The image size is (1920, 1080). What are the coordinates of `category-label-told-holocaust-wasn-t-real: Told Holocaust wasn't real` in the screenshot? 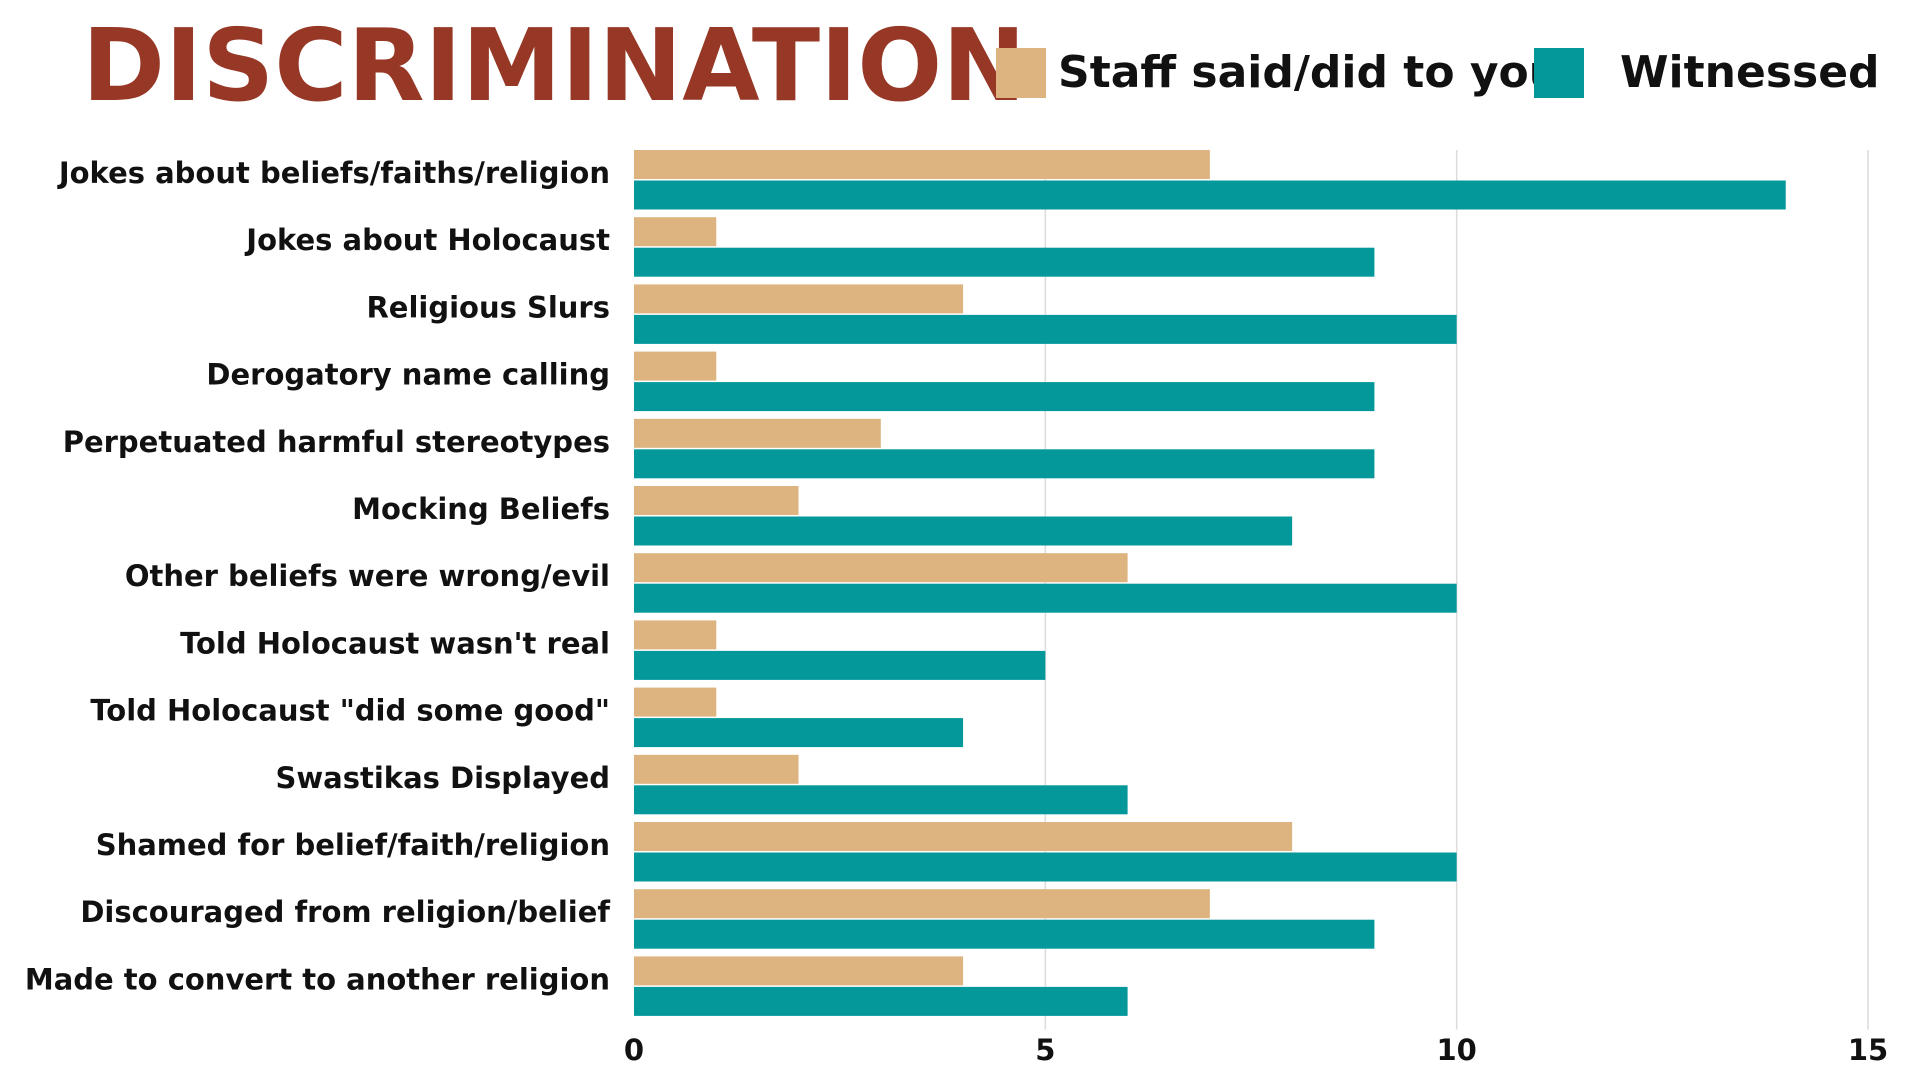 It's located at (395, 643).